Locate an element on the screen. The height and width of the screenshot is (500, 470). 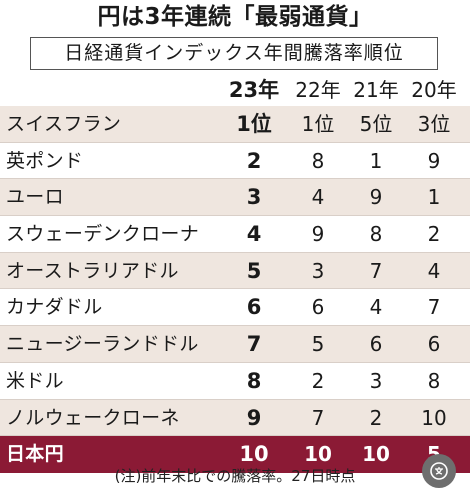
table-row: カナダドル 6 6 4 7 is located at coordinates (235, 308).